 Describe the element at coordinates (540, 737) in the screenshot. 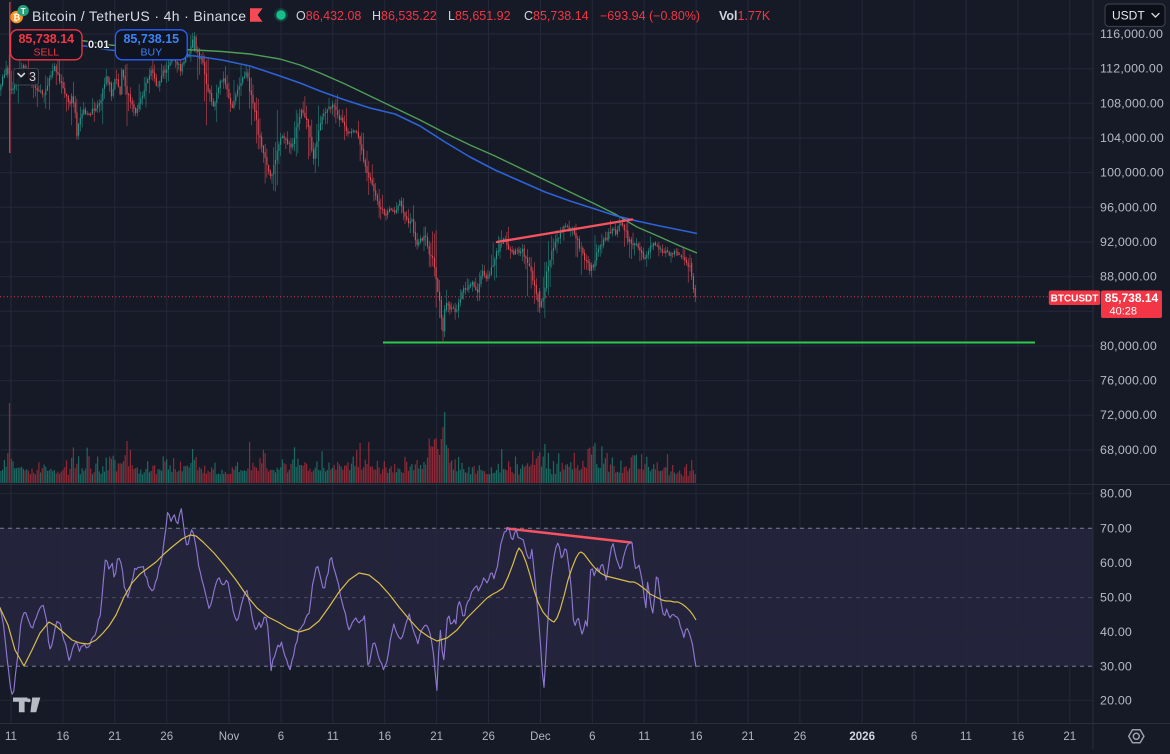

I see `svg-text: Dec` at that location.